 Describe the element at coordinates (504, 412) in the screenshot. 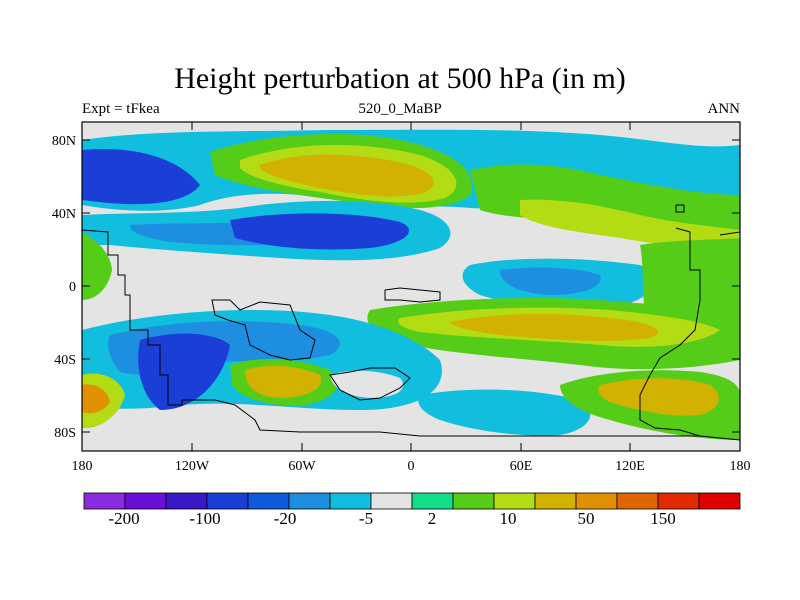

I see `south-ocean-blue` at that location.